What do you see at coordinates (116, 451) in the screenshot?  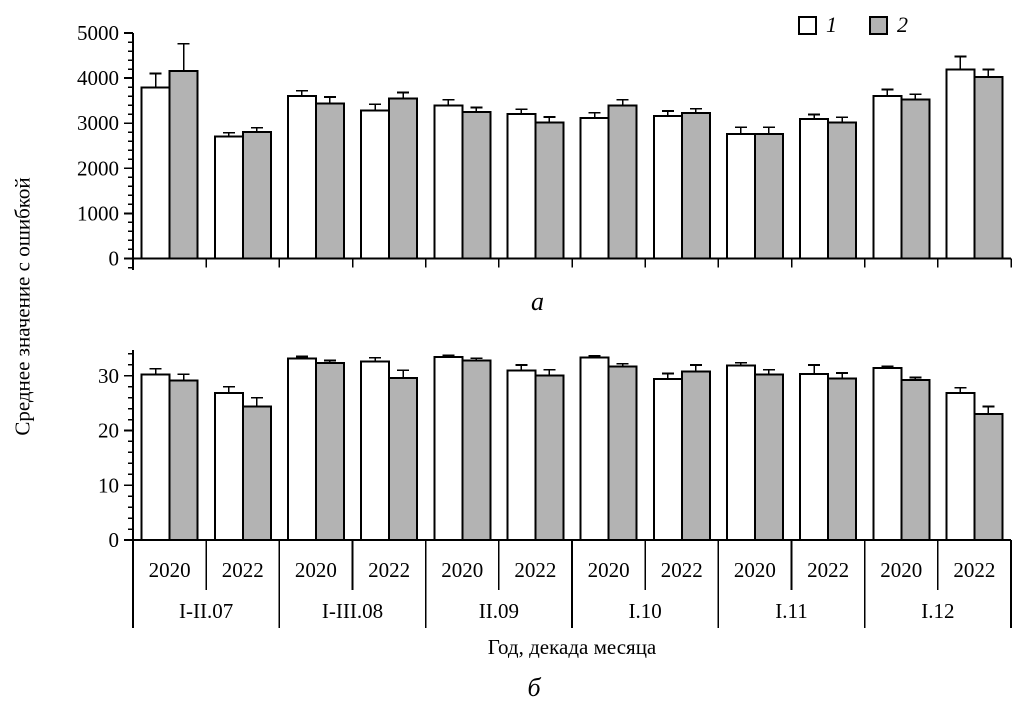 I see `y-axis: 0 10 20 30` at bounding box center [116, 451].